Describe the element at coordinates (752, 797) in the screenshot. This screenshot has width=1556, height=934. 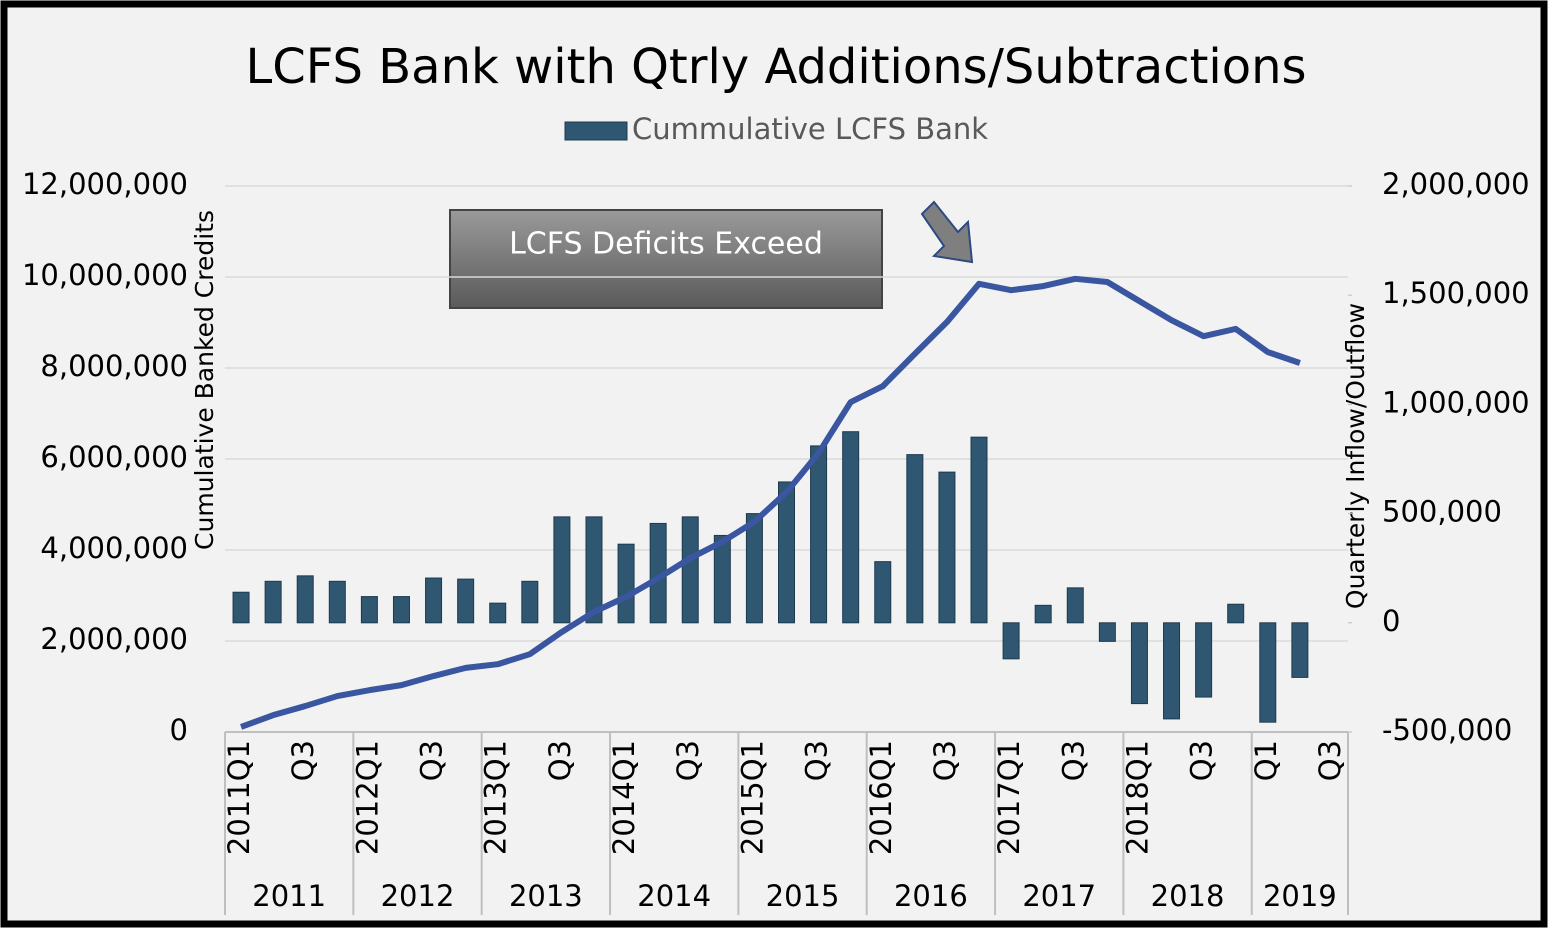
I see `x-tick-label: 2015Q1` at that location.